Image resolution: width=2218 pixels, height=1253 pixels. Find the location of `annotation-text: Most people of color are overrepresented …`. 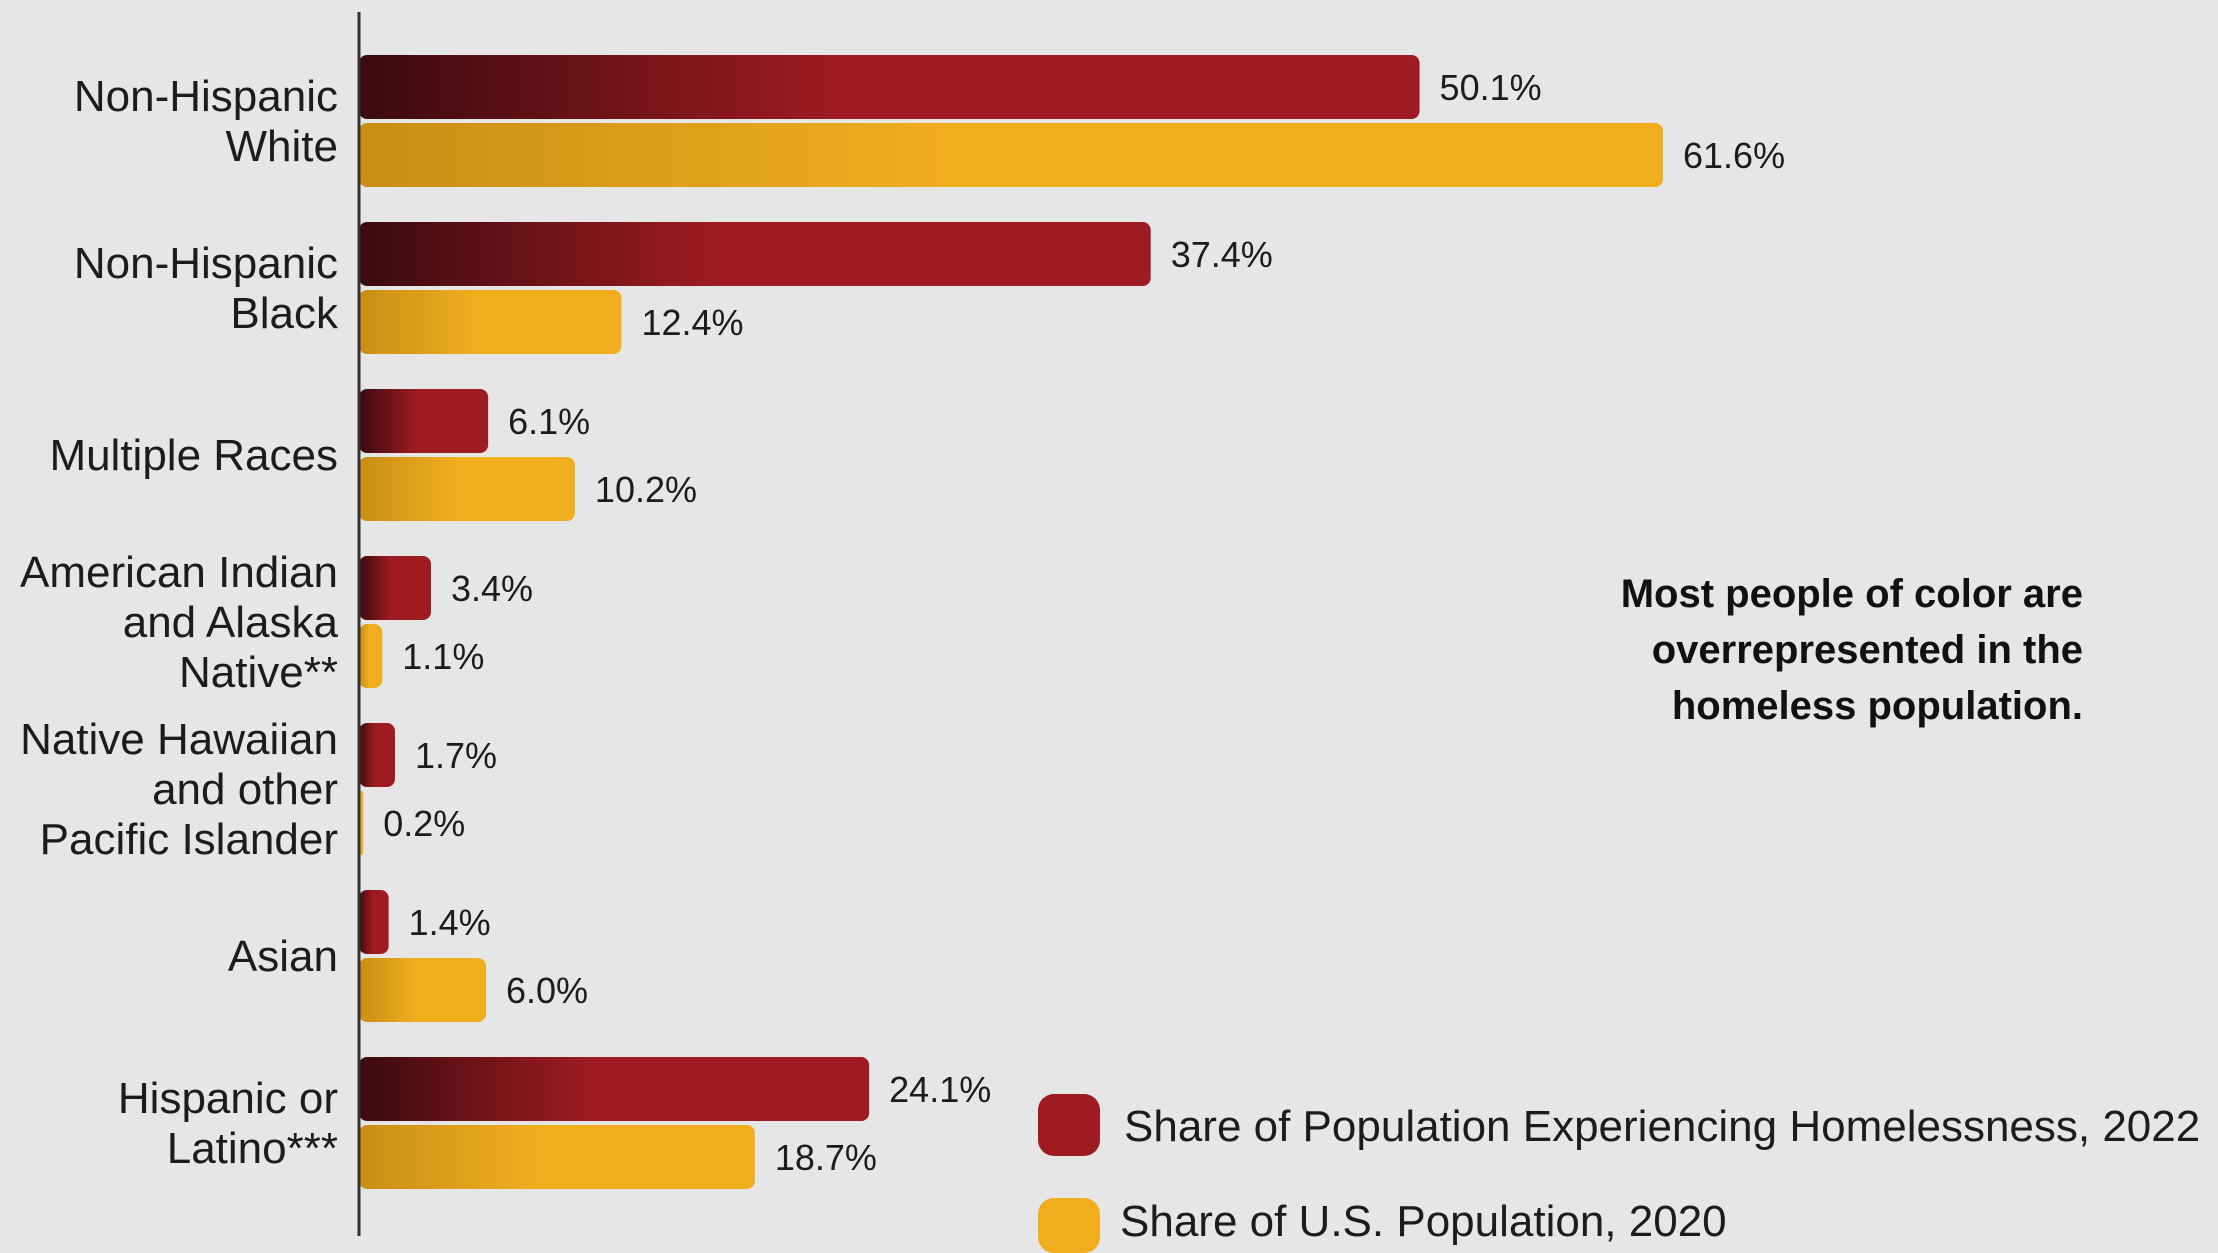

annotation-text: Most people of color are overrepresented … is located at coordinates (1852, 650).